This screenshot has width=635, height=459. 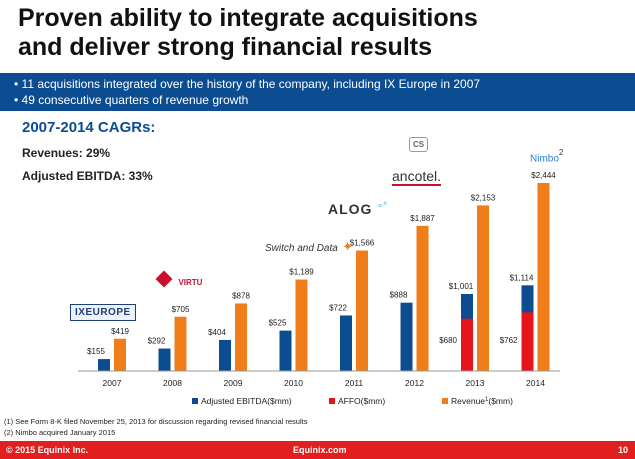 What do you see at coordinates (120, 331) in the screenshot?
I see `label-revenue-2007: $419` at bounding box center [120, 331].